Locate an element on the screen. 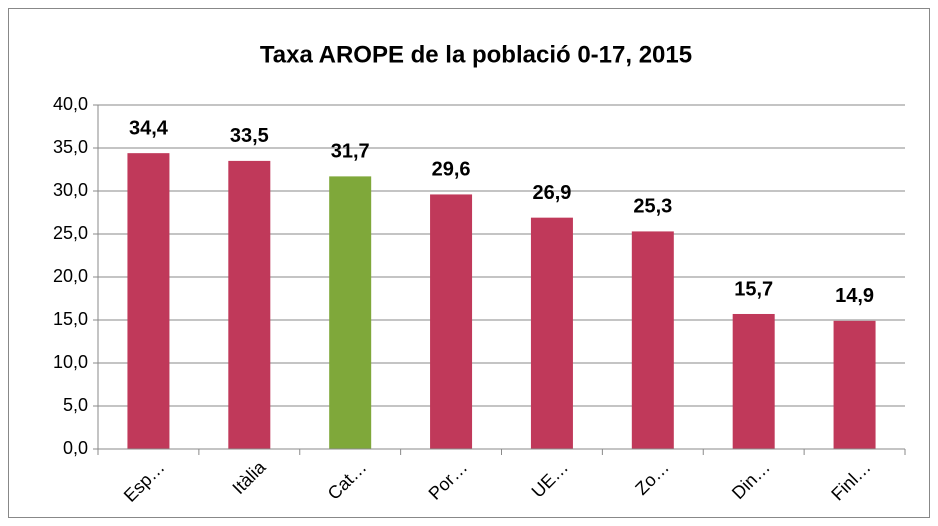  y-tick-label: 20,0 is located at coordinates (70, 276).